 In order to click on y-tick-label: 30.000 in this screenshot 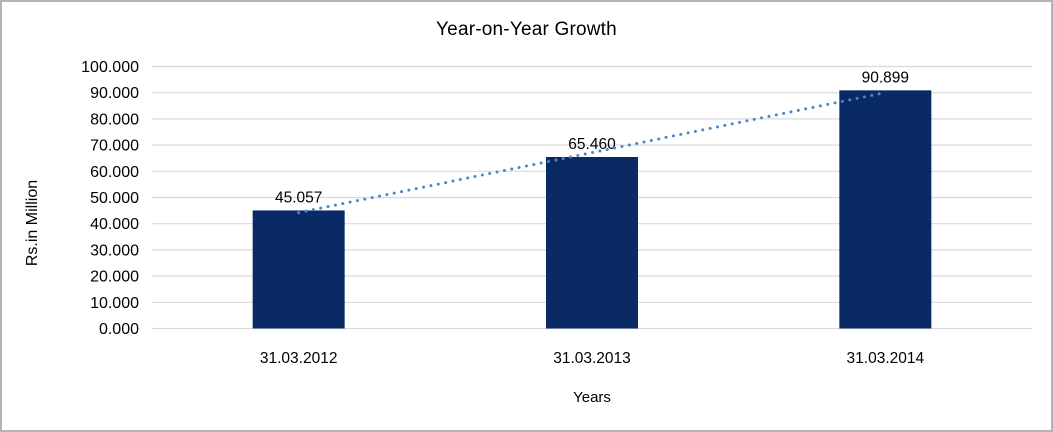, I will do `click(114, 250)`.